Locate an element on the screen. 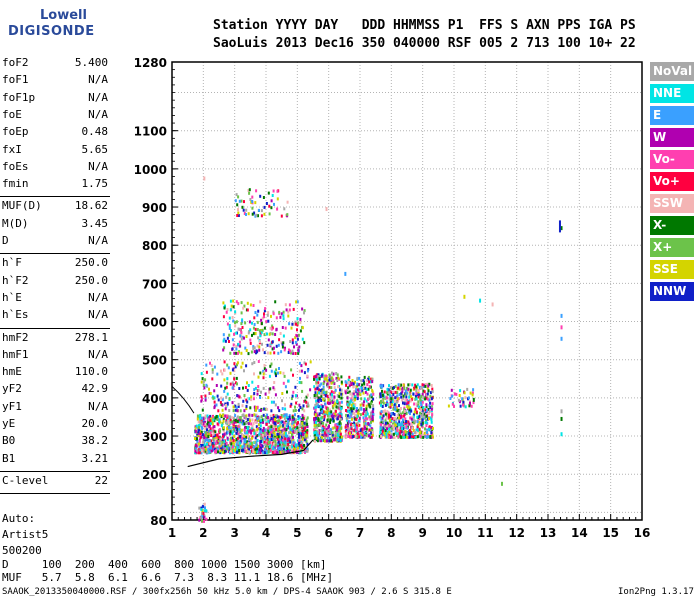 The height and width of the screenshot is (600, 700). param-value: 5.400 is located at coordinates (91, 62).